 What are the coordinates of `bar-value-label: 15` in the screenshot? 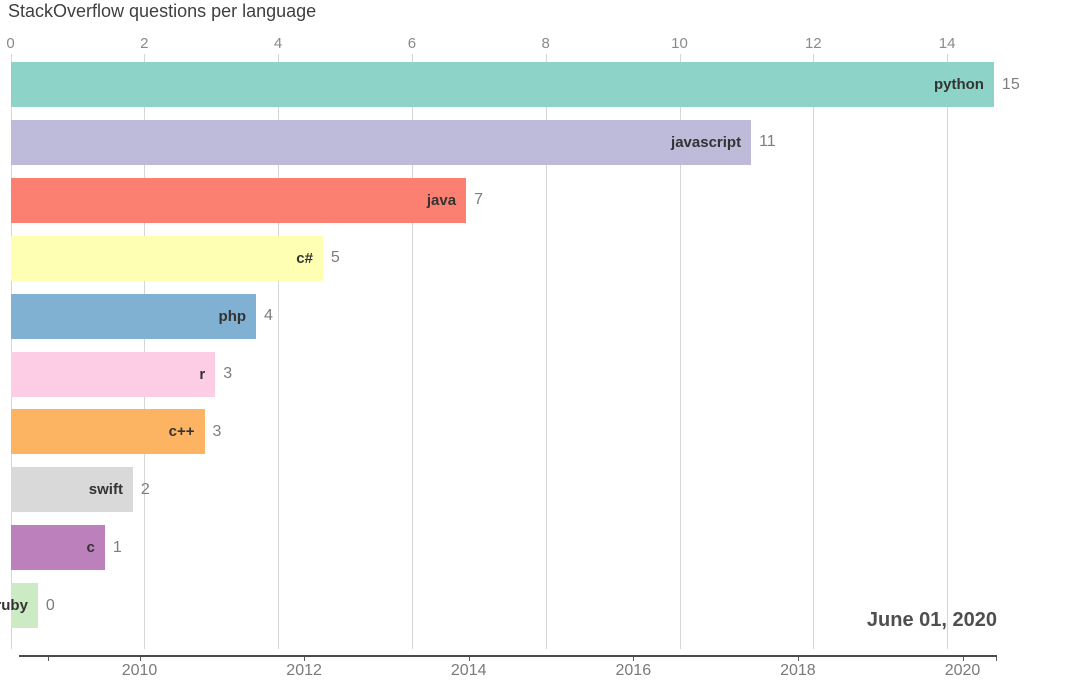 It's located at (1010, 84).